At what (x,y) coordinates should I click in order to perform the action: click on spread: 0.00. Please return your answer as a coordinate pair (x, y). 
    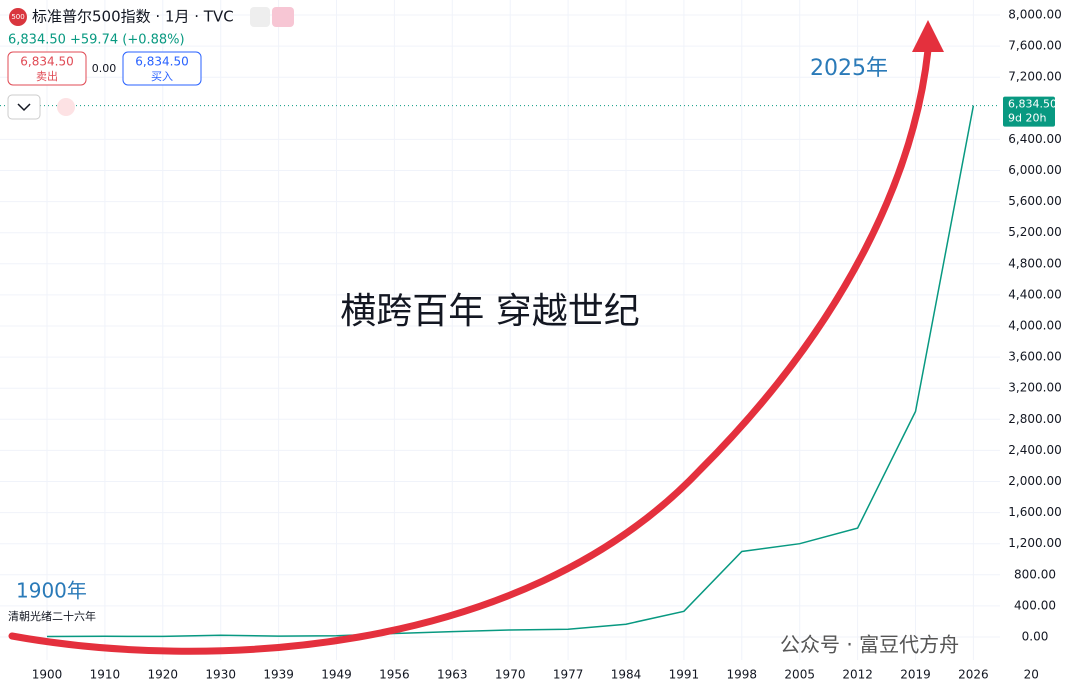
    Looking at the image, I should click on (104, 68).